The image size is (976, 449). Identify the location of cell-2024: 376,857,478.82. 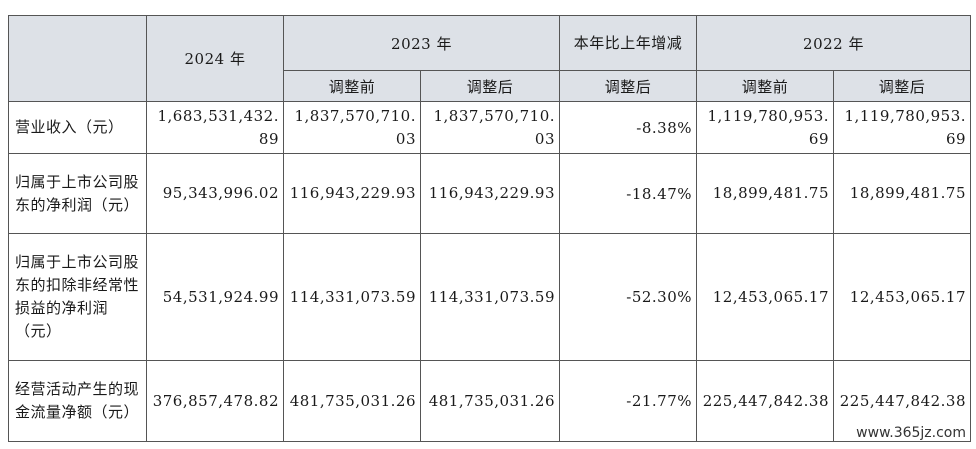
(215, 401).